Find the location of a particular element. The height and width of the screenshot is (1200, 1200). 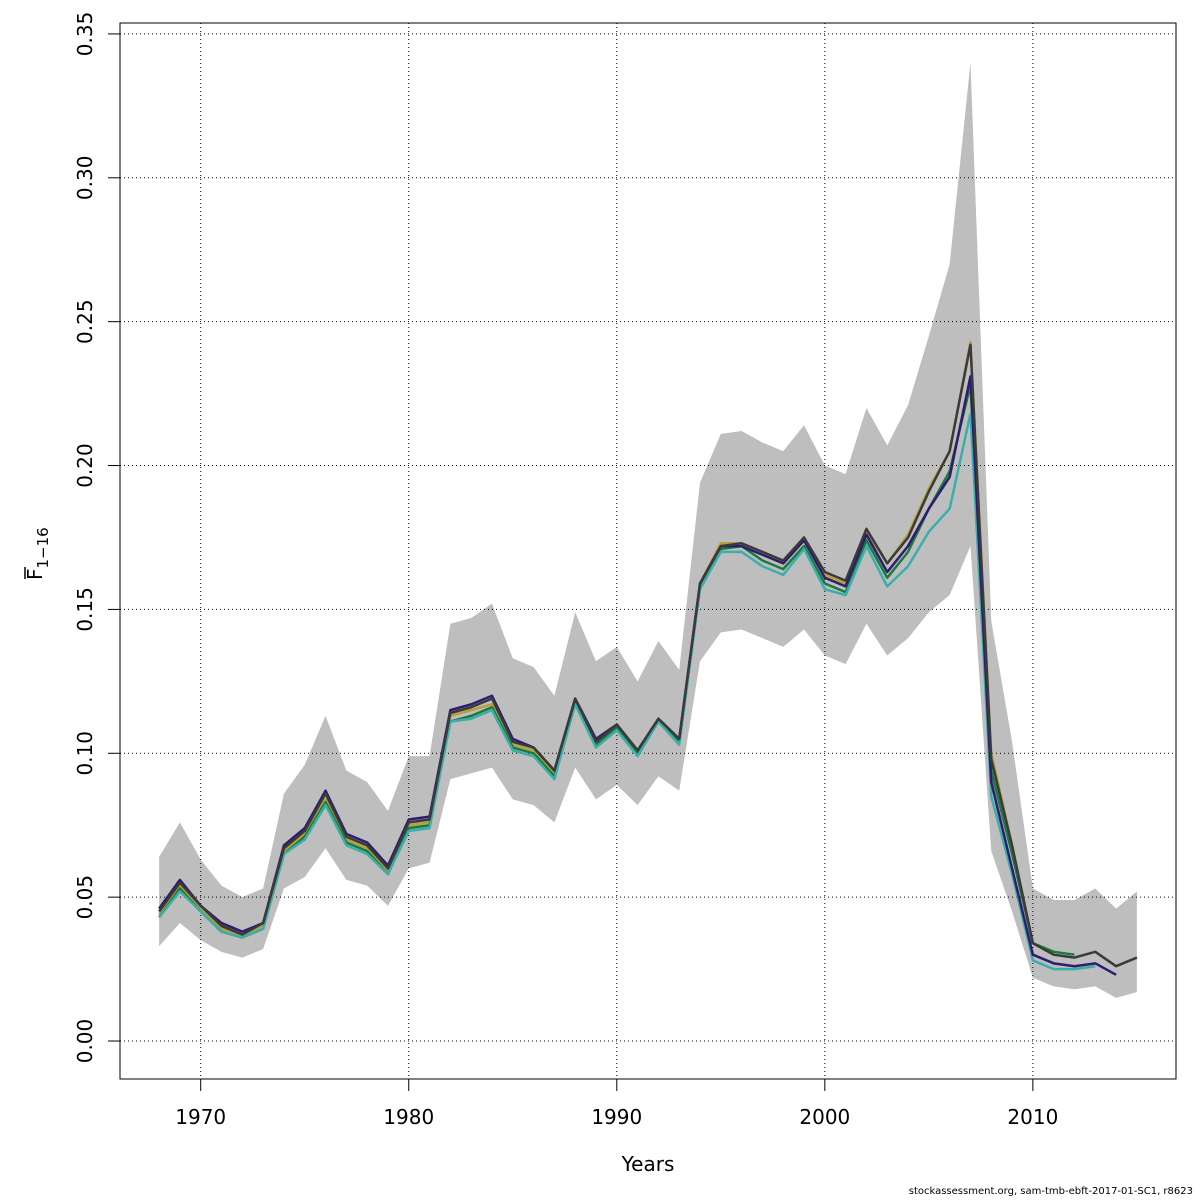

y-axis-label-main: F1−16 is located at coordinates (37, 553).